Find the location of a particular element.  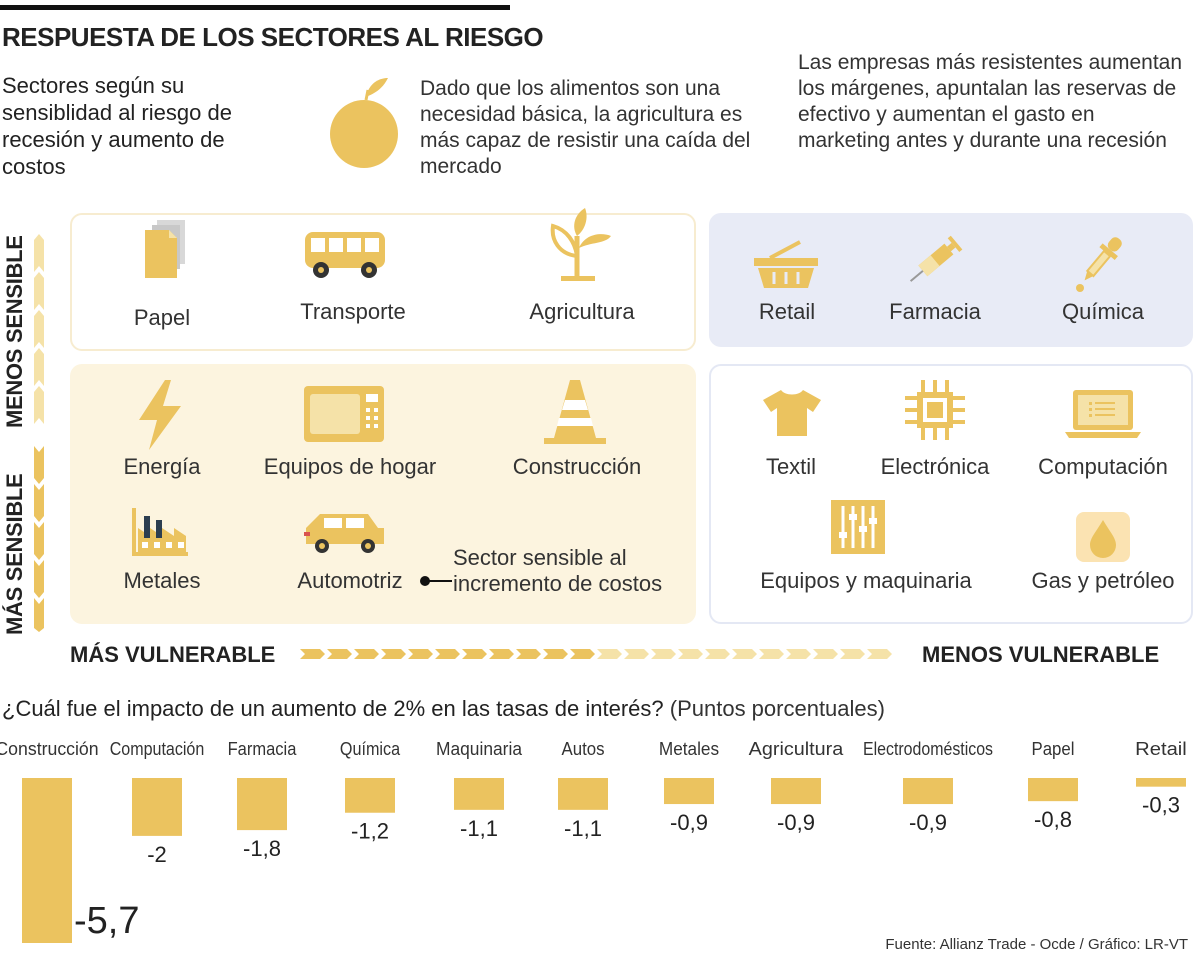

microwave-icon is located at coordinates (344, 414).